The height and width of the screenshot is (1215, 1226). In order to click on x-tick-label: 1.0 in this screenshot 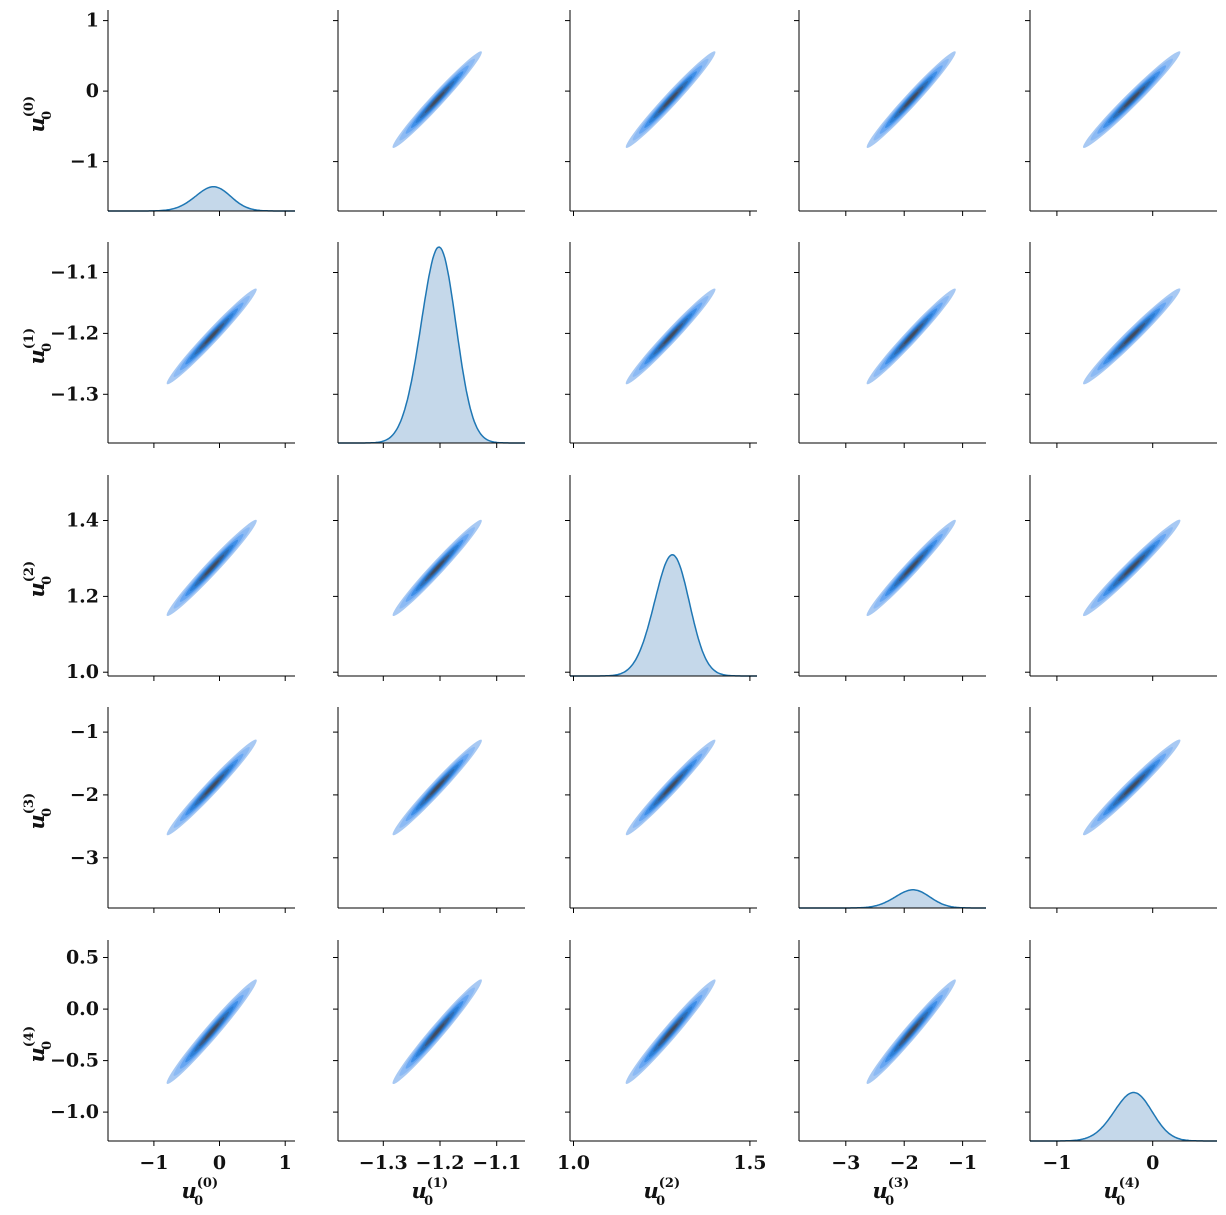, I will do `click(573, 1163)`.